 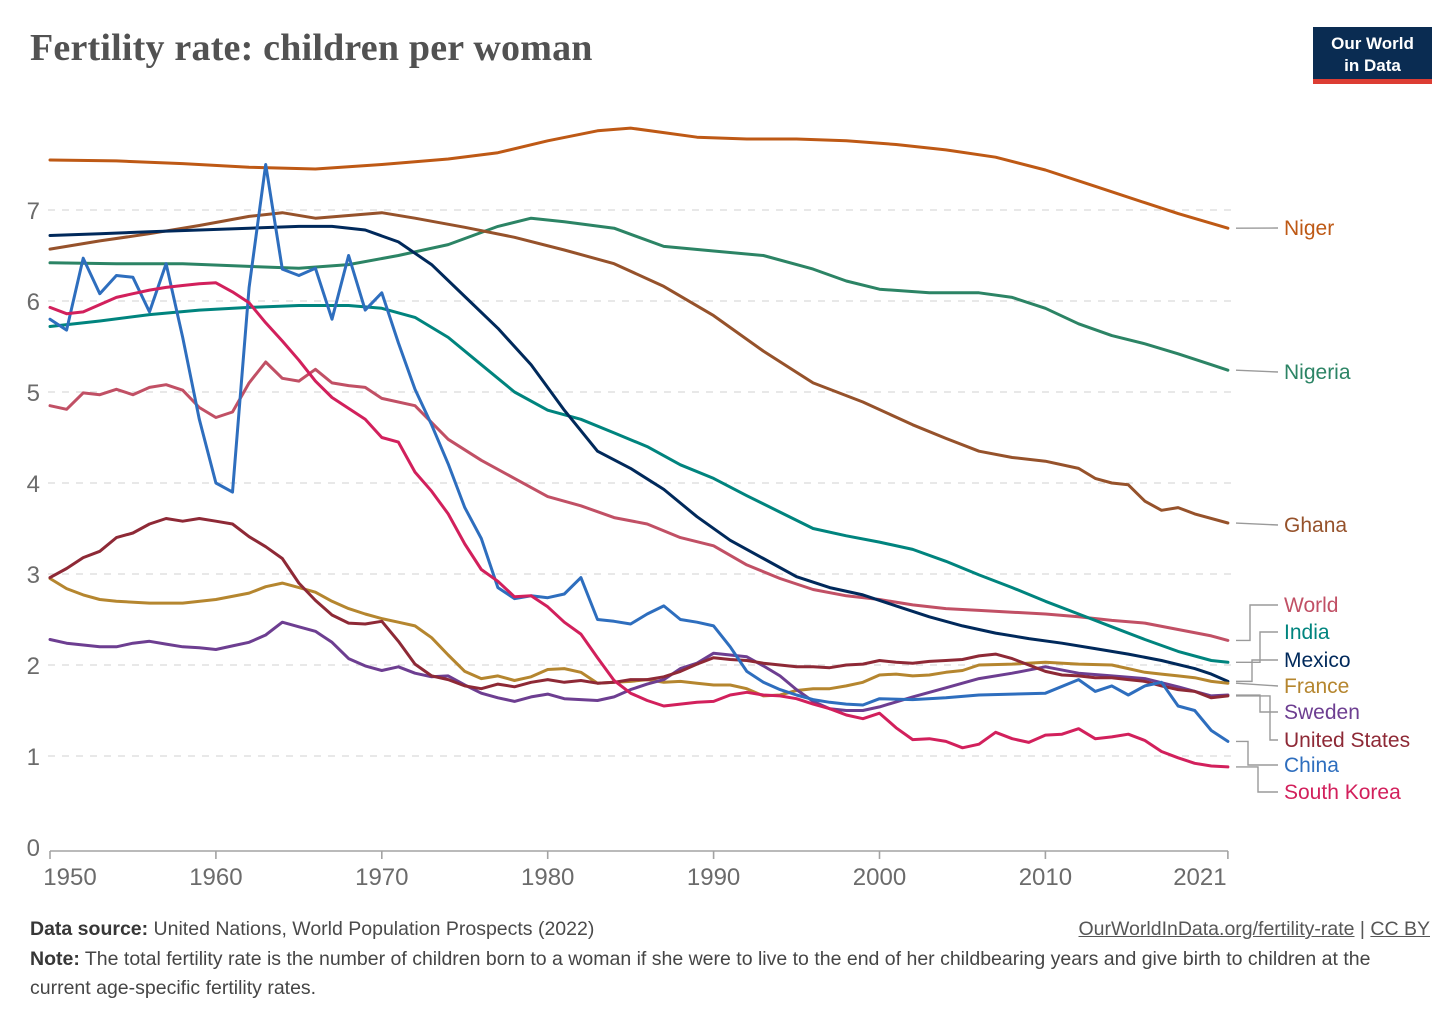 What do you see at coordinates (1317, 660) in the screenshot?
I see `series-label-mexico: Mexico` at bounding box center [1317, 660].